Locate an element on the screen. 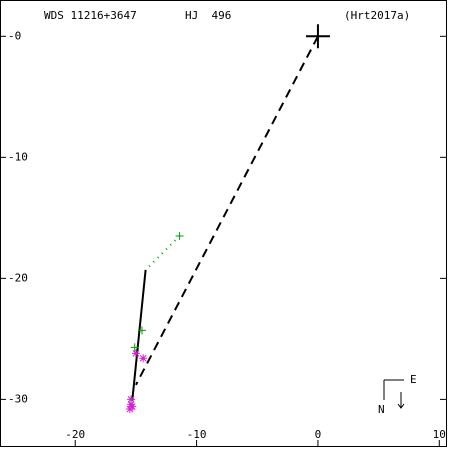  y-tick-label: -20 is located at coordinates (18, 277).